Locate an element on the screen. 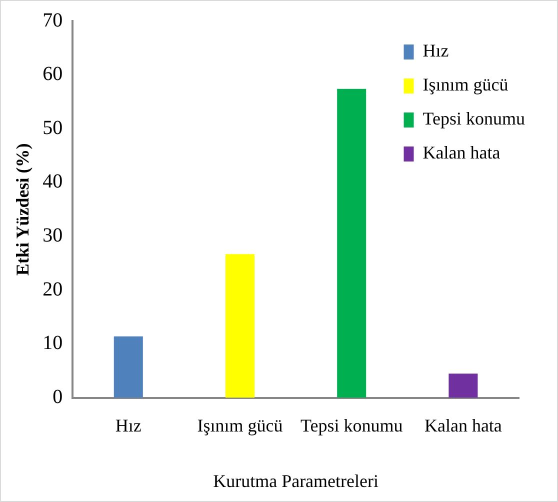 The width and height of the screenshot is (558, 502). x-axis-title: Kurutma Parametreleri is located at coordinates (296, 480).